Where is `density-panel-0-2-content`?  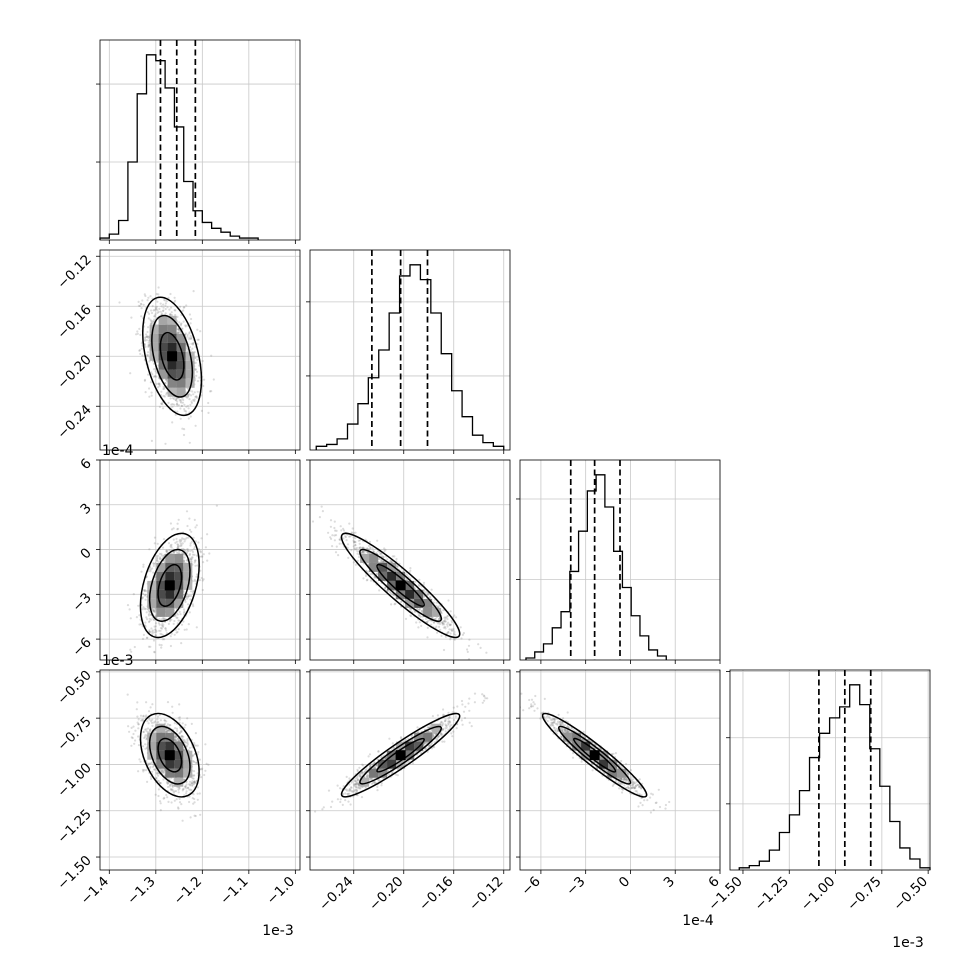
density-panel-0-2-content is located at coordinates (172, 579).